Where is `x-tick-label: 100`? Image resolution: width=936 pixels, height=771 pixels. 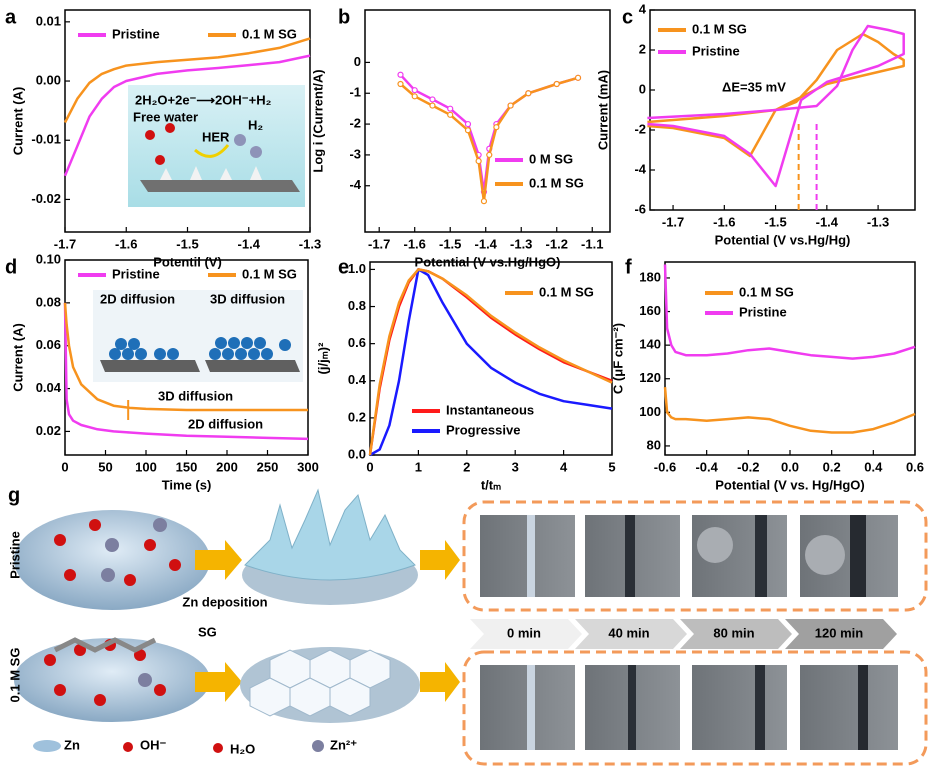 x-tick-label: 100 is located at coordinates (146, 466).